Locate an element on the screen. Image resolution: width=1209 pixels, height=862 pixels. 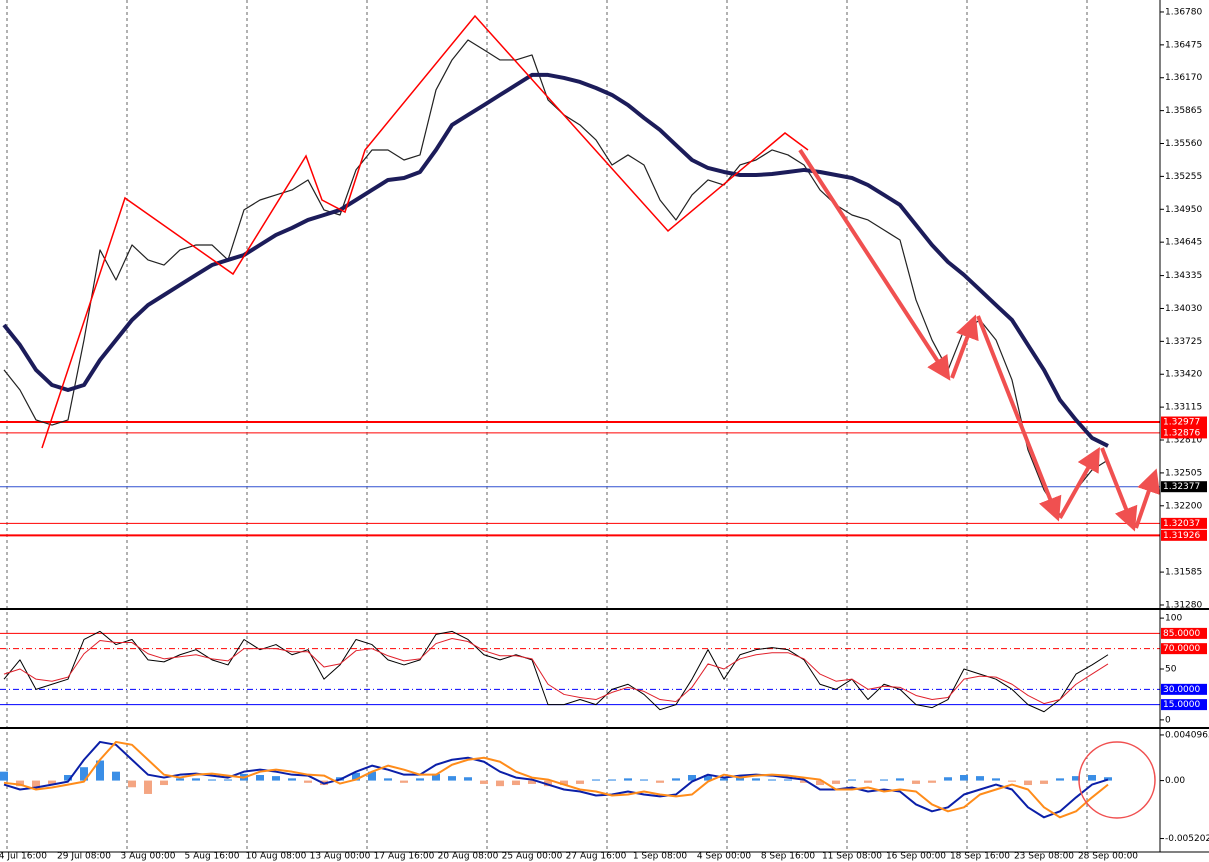
x-tick-label: 17 Aug 16:00 is located at coordinates (404, 857).